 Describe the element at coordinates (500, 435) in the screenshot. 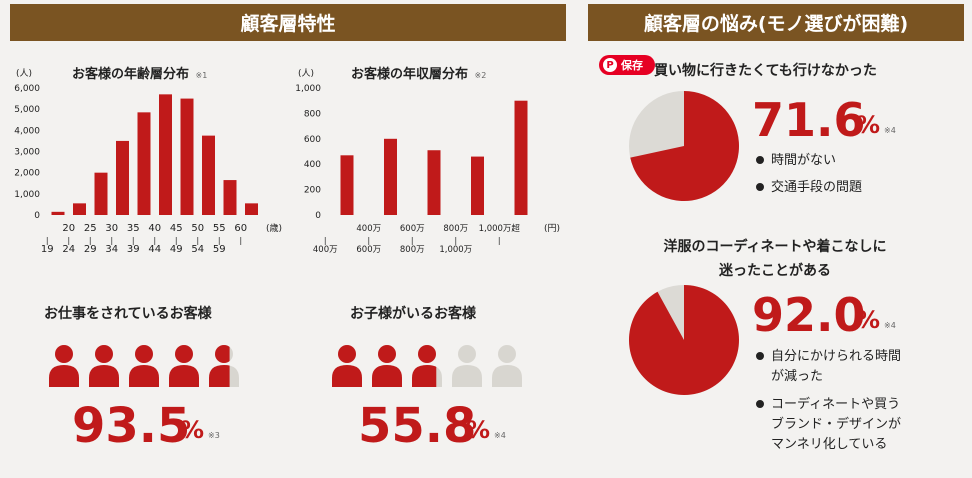

I see `children-stat-note: ※4` at that location.